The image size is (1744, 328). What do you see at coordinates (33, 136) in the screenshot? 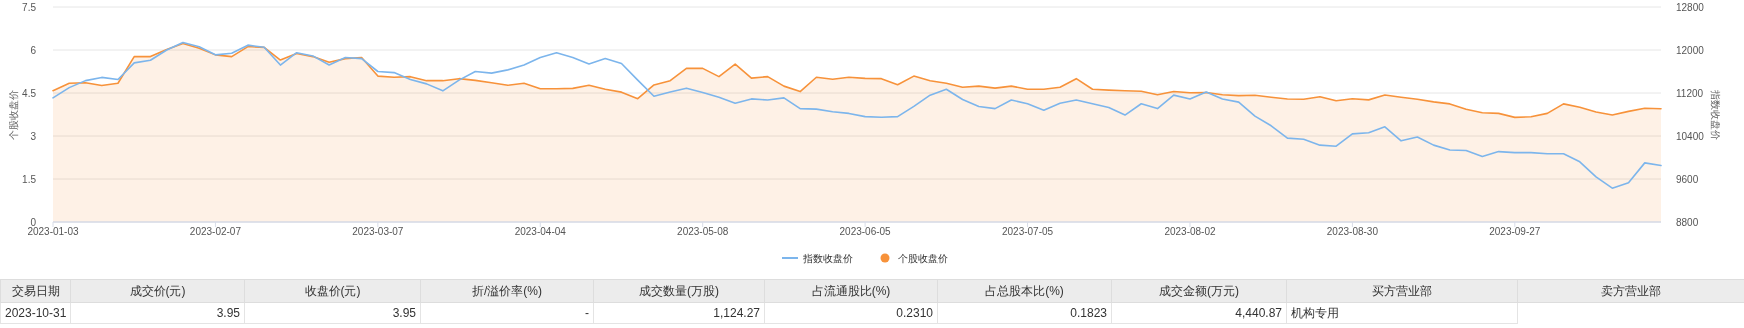
I see `y-tick-label: 3` at bounding box center [33, 136].